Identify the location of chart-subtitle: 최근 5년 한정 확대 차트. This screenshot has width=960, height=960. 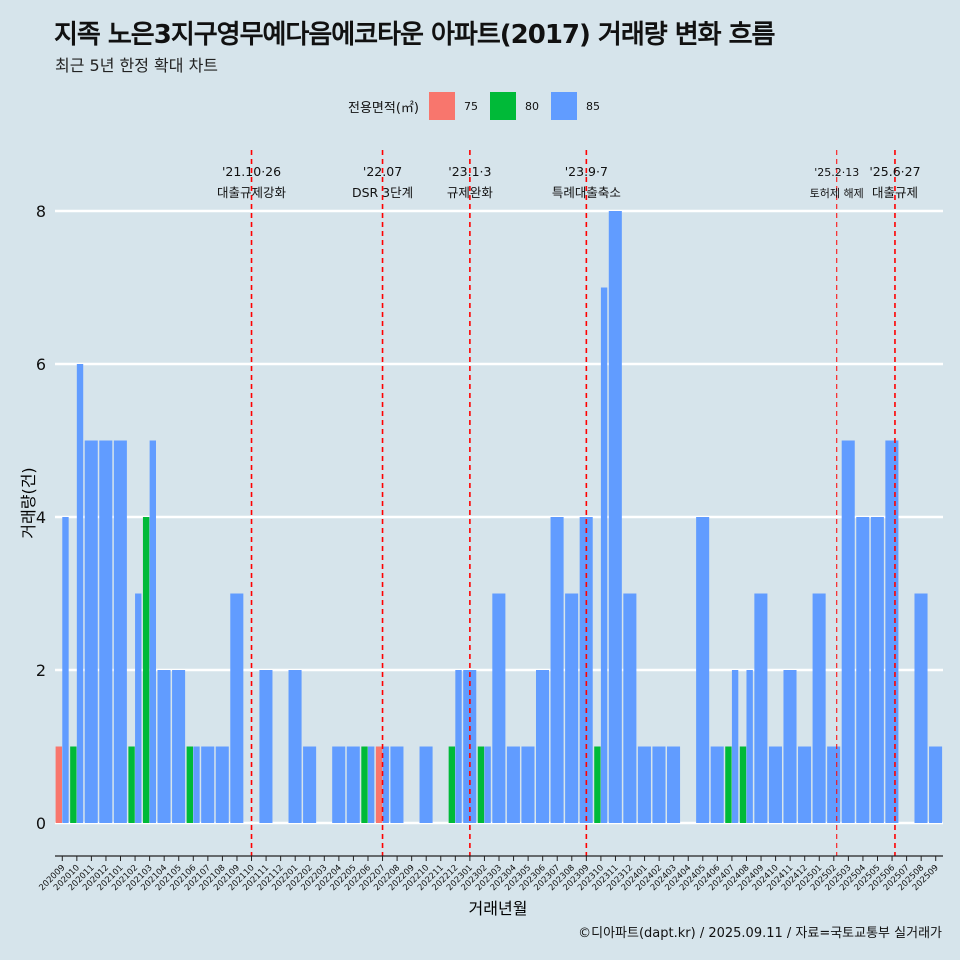
(137, 65).